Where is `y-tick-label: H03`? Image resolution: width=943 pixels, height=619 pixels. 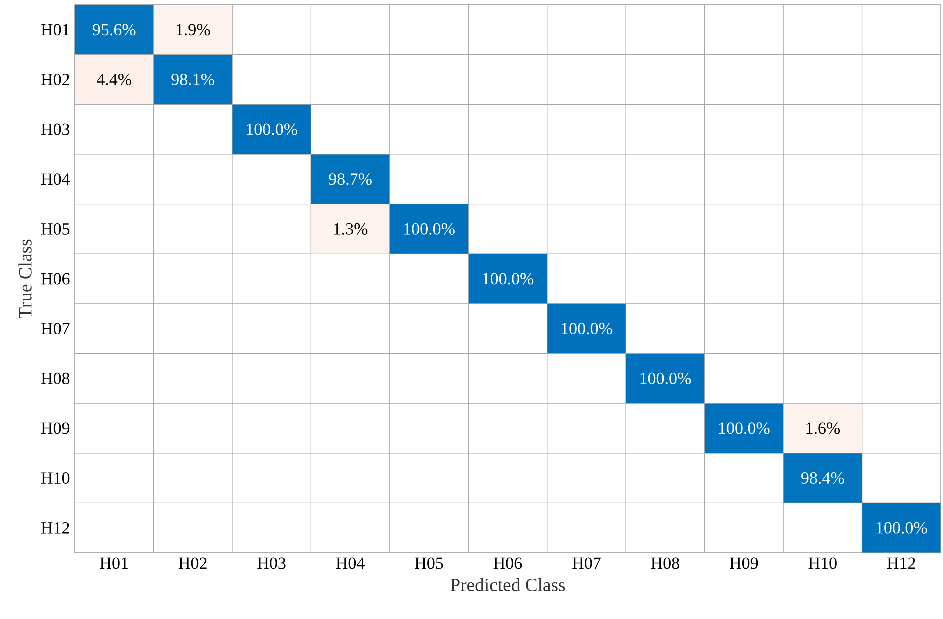
y-tick-label: H03 is located at coordinates (55, 130).